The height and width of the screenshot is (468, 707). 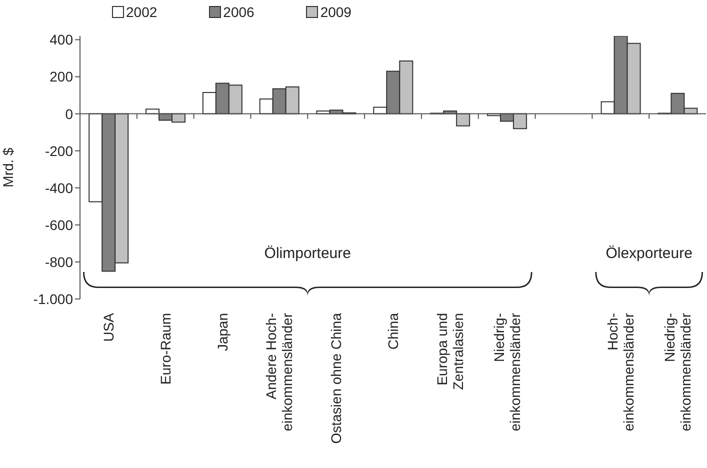 I want to click on y-tick-label: 400, so click(x=62, y=40).